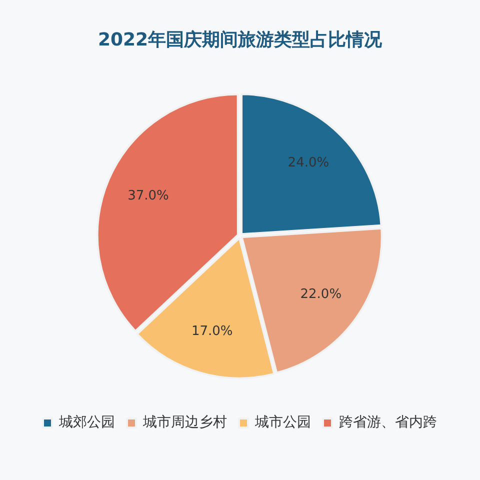 Image resolution: width=480 pixels, height=480 pixels. I want to click on data-label: 17.0%, so click(212, 332).